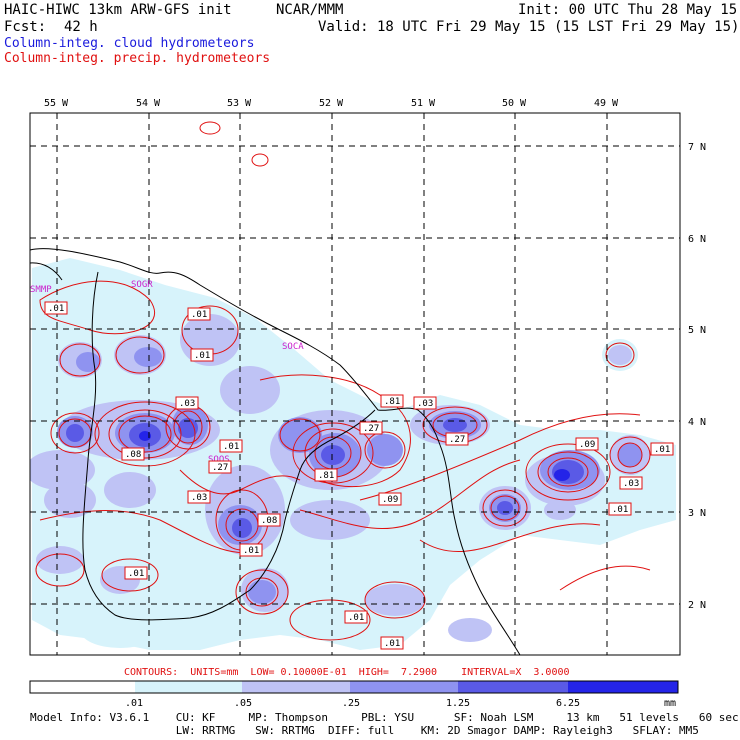 Image resolution: width=740 pixels, height=740 pixels. What do you see at coordinates (697, 330) in the screenshot?
I see `lat-label: 5 N` at bounding box center [697, 330].